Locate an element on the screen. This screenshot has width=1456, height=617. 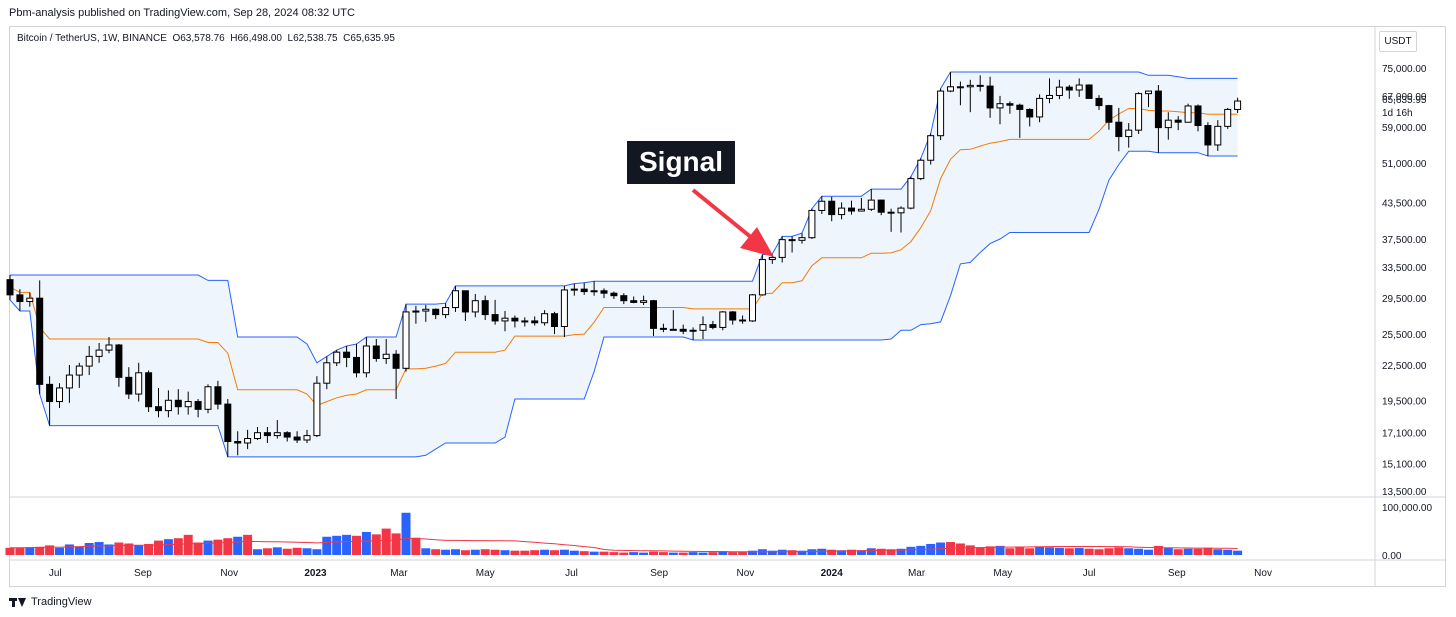
signal-label: Signal is located at coordinates (681, 161).